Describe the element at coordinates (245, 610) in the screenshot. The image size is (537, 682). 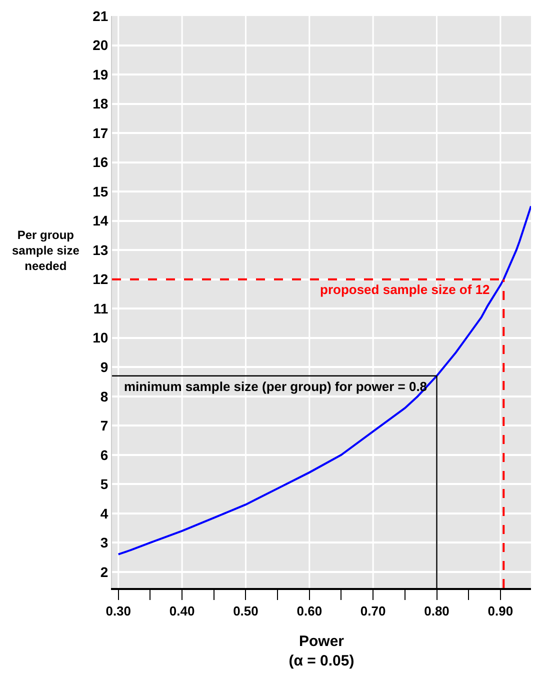
I see `x-tick-label: 0.50` at that location.